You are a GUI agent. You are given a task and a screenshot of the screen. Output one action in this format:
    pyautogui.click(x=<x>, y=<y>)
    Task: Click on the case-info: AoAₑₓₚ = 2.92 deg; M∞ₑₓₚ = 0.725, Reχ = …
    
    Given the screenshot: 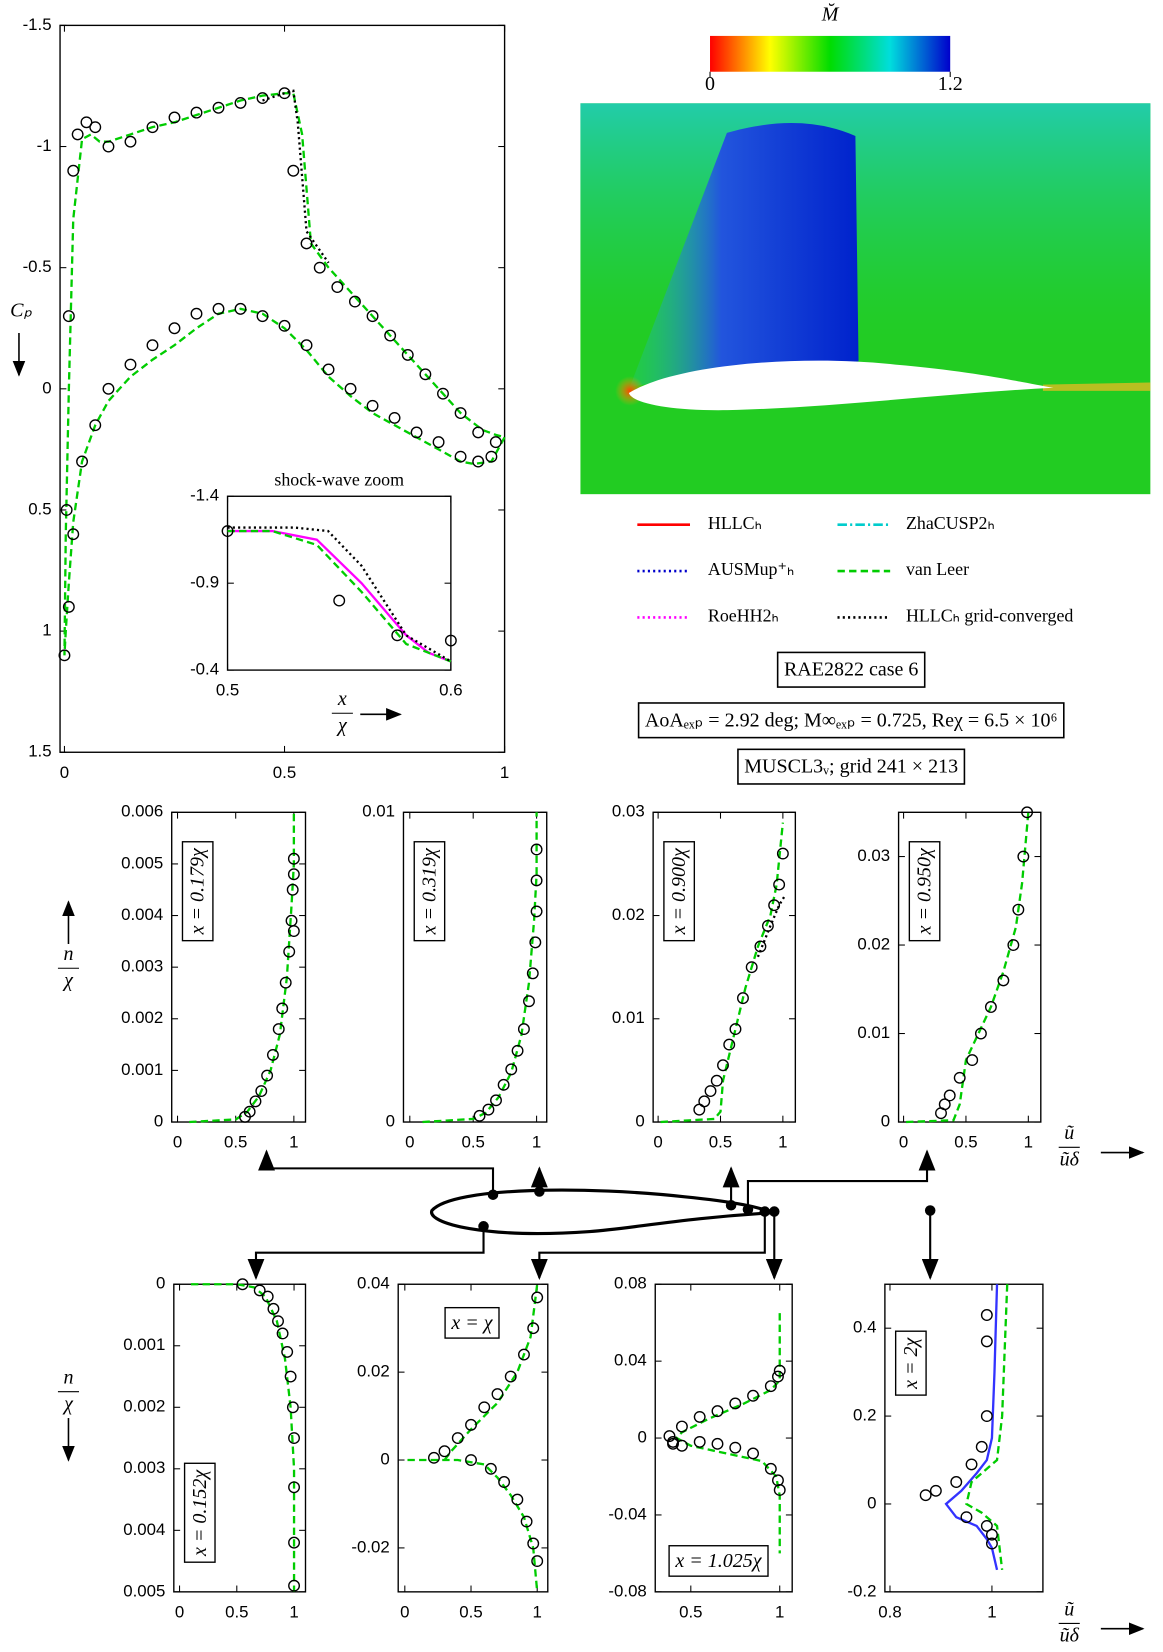 What is the action you would take?
    pyautogui.click(x=851, y=720)
    